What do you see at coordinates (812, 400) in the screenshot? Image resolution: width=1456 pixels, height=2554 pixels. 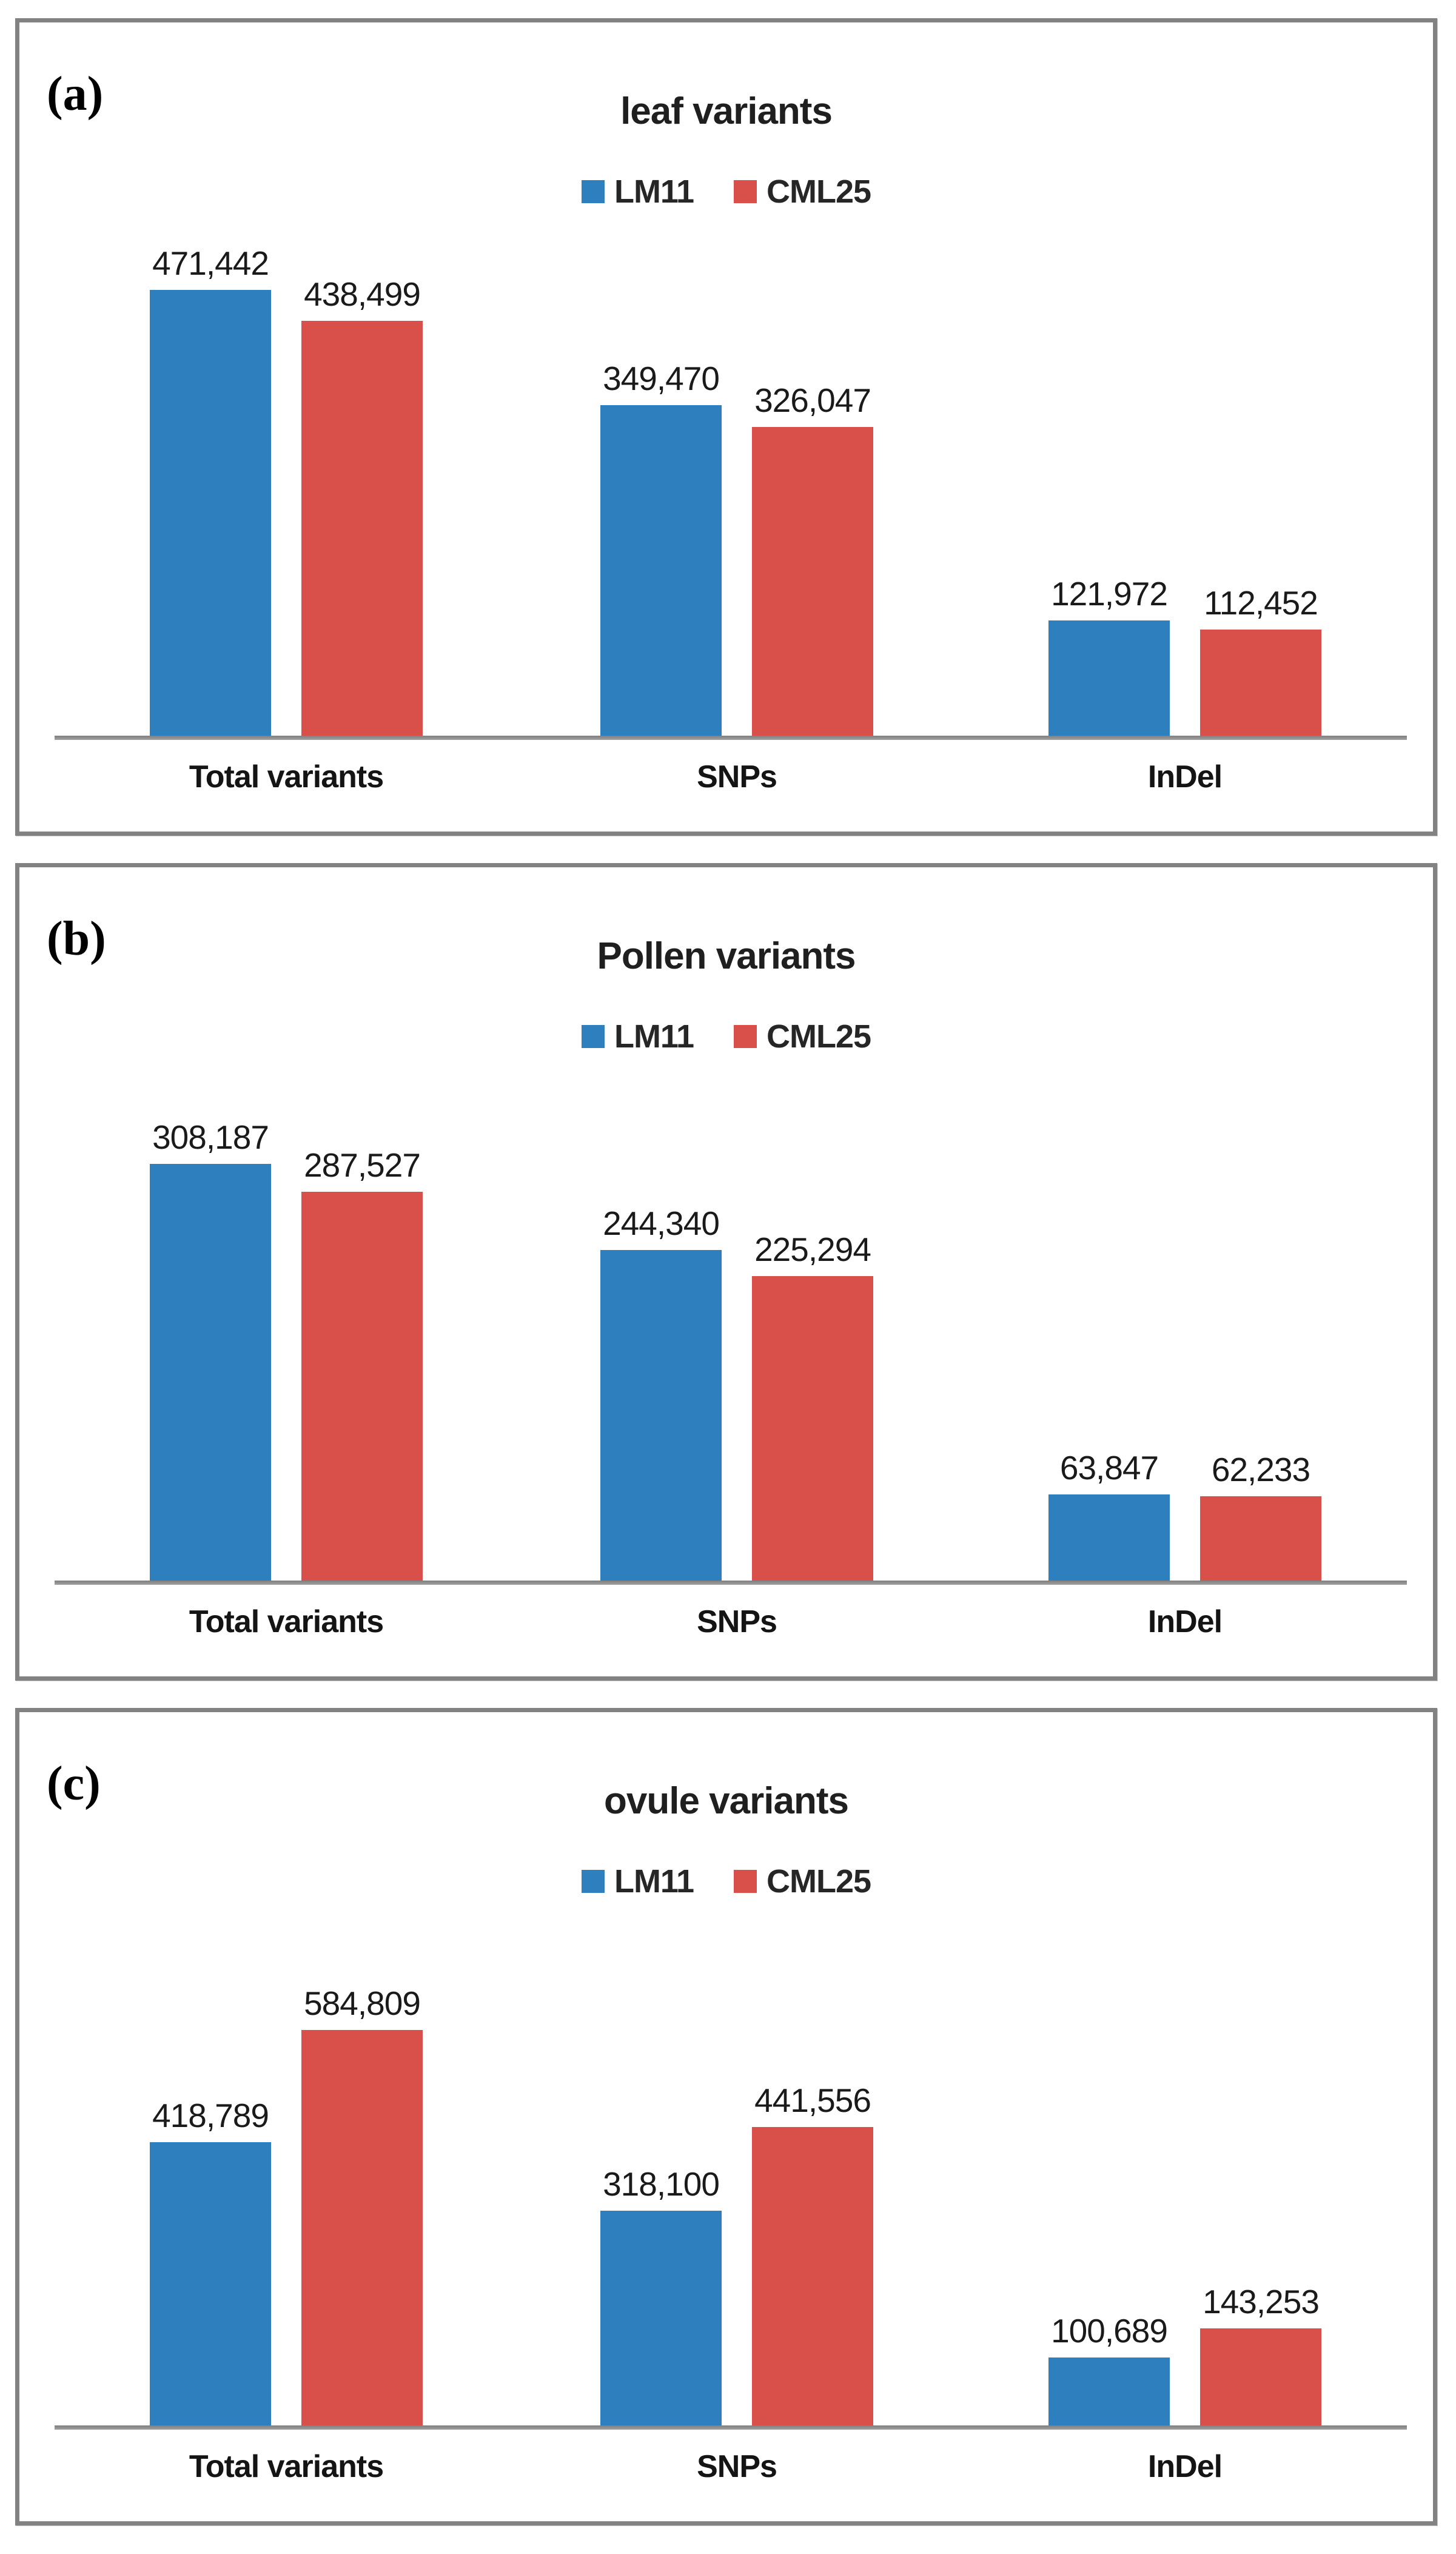 I see `value-label-cml25-snps: 326,047` at bounding box center [812, 400].